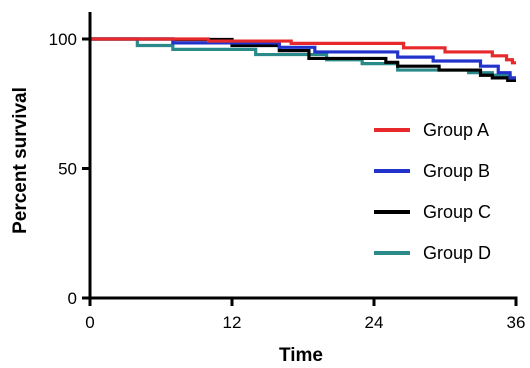  I want to click on x-axis-title: Time, so click(301, 355).